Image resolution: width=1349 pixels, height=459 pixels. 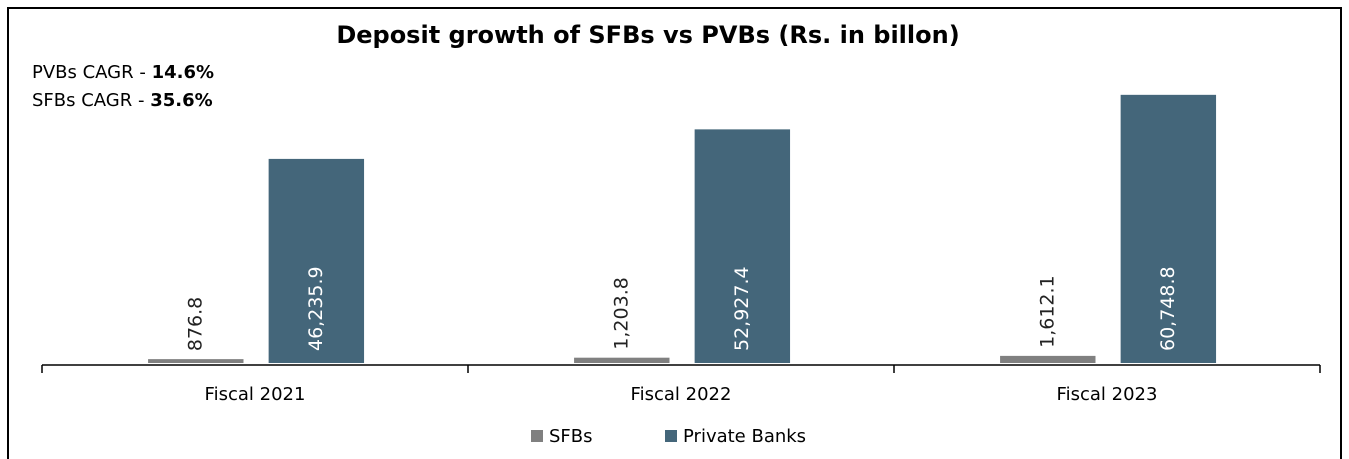 I want to click on legend-label: SFBs, so click(x=571, y=436).